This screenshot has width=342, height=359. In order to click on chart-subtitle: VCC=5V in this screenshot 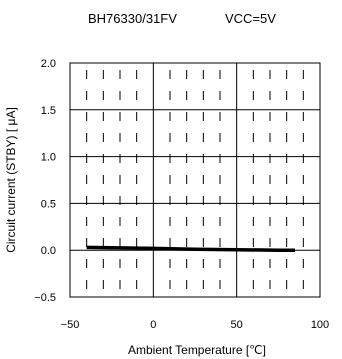, I will do `click(250, 18)`.